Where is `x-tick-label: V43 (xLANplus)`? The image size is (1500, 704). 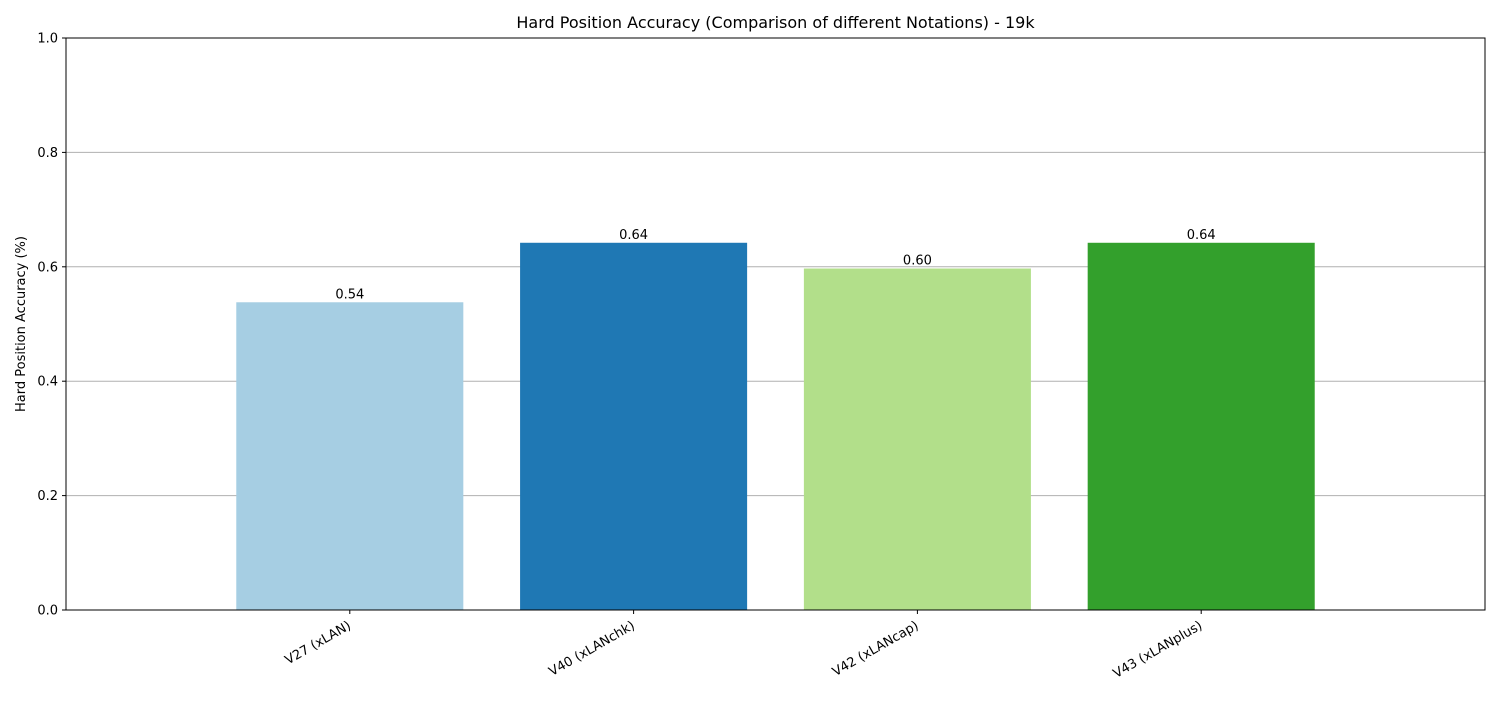
x-tick-label: V43 (xLANplus) is located at coordinates (1158, 649).